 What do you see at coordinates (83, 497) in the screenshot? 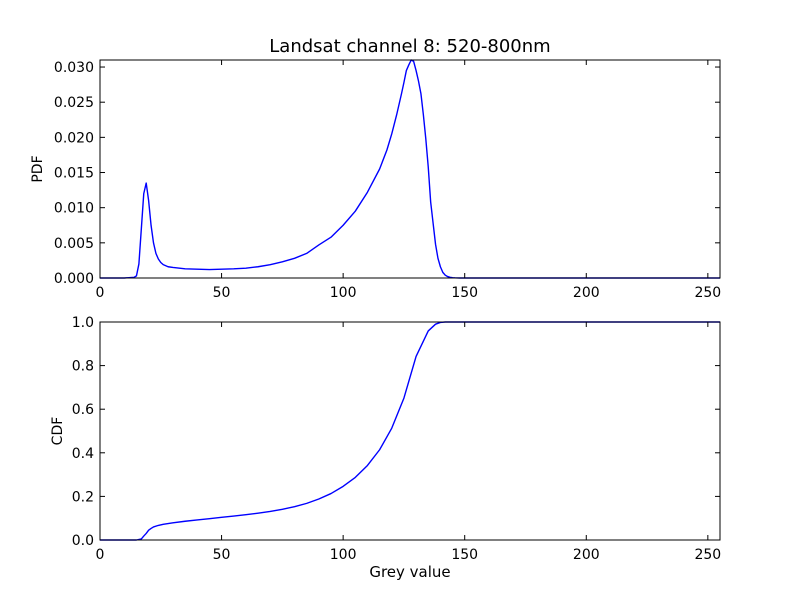
I see `y-tick-label: 0.2` at bounding box center [83, 497].